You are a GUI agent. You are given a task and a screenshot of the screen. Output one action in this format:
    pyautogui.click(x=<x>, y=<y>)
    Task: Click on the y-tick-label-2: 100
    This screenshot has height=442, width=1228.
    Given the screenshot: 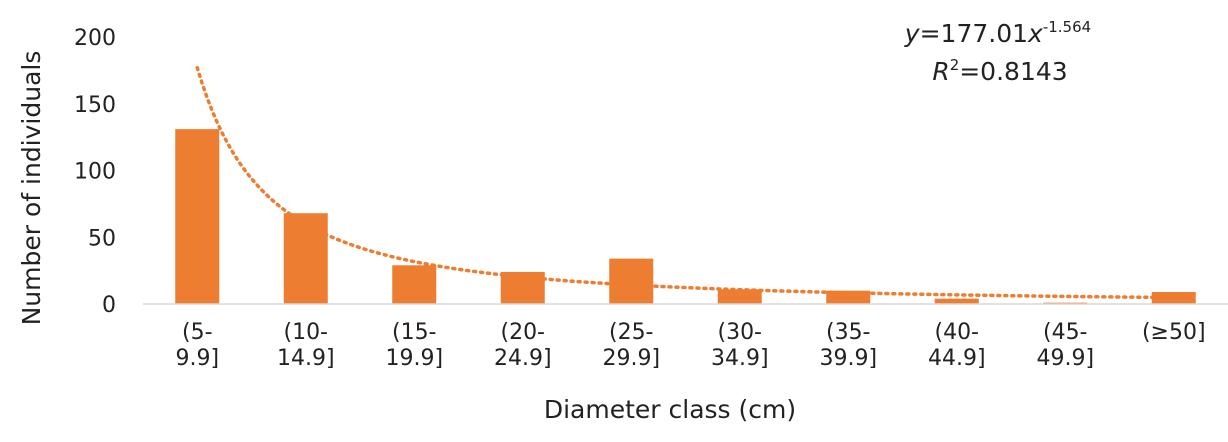 What is the action you would take?
    pyautogui.click(x=95, y=172)
    